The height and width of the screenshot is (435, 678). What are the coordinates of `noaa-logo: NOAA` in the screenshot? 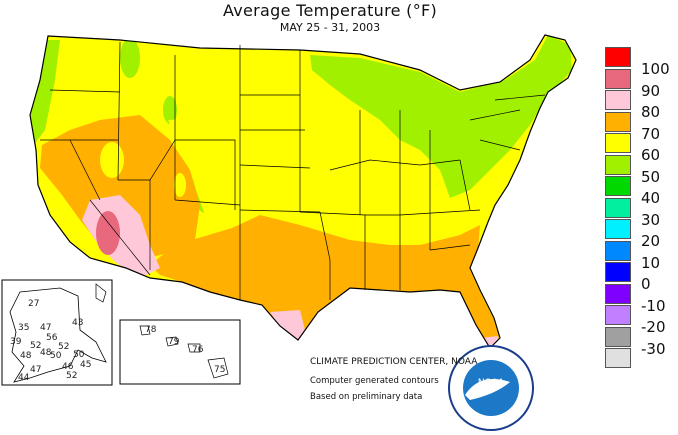 It's located at (491, 388).